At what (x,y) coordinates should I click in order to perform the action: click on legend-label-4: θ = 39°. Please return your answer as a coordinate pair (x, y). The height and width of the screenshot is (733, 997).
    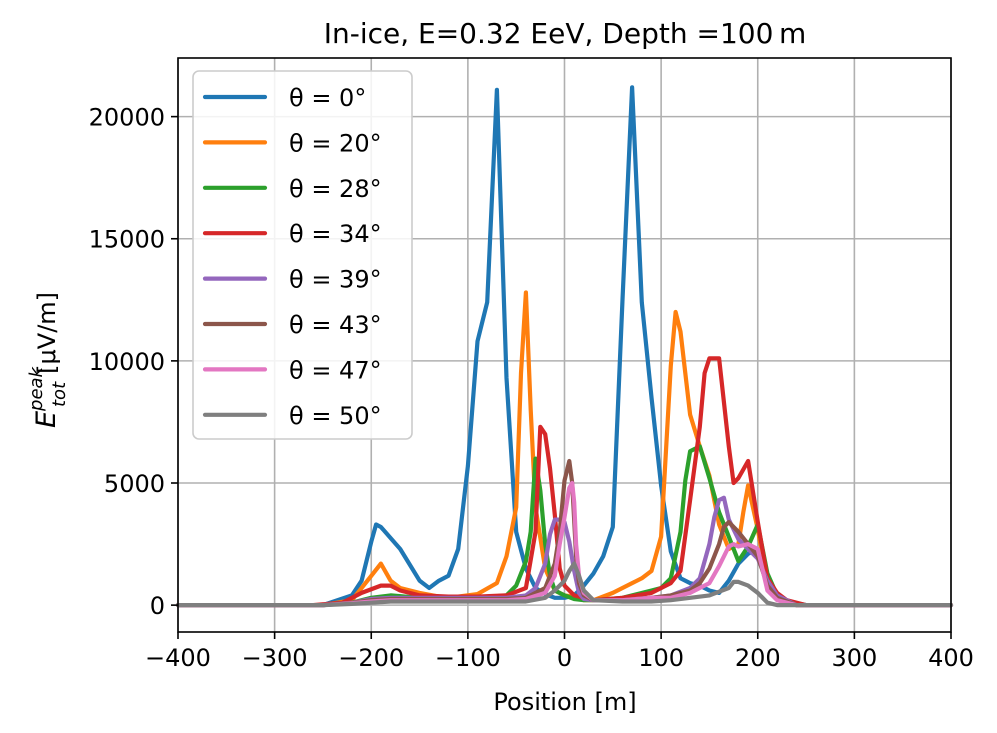
    Looking at the image, I should click on (335, 280).